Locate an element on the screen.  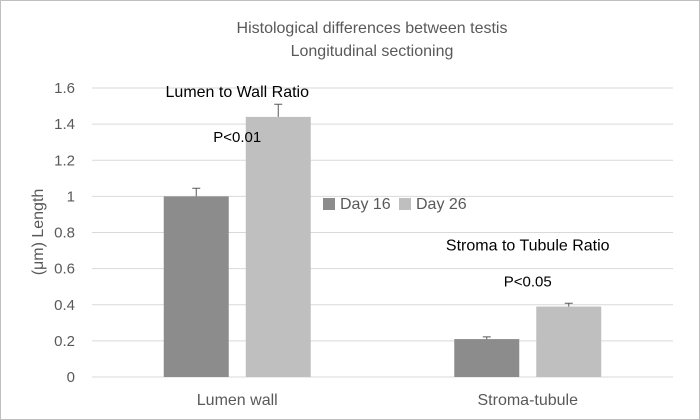
y-tick-label: 0.6 is located at coordinates (64, 269).